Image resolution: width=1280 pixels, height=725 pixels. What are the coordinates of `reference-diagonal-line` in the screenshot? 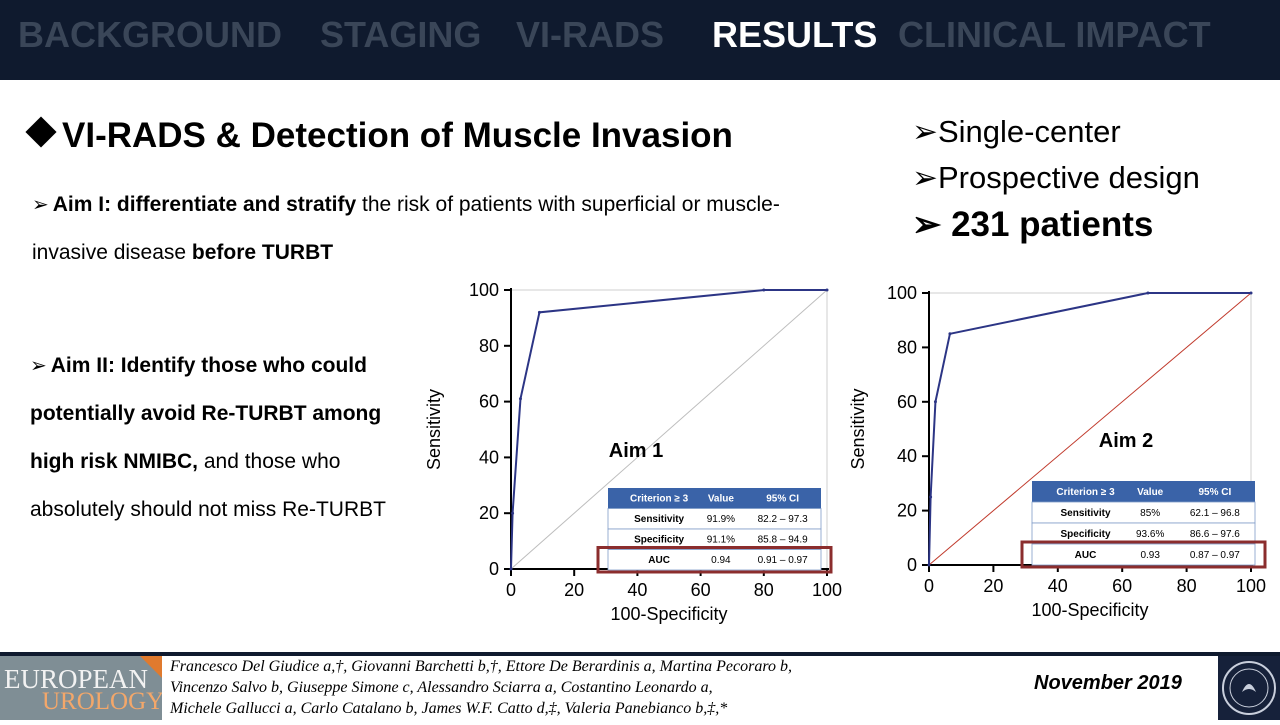 It's located at (1090, 429).